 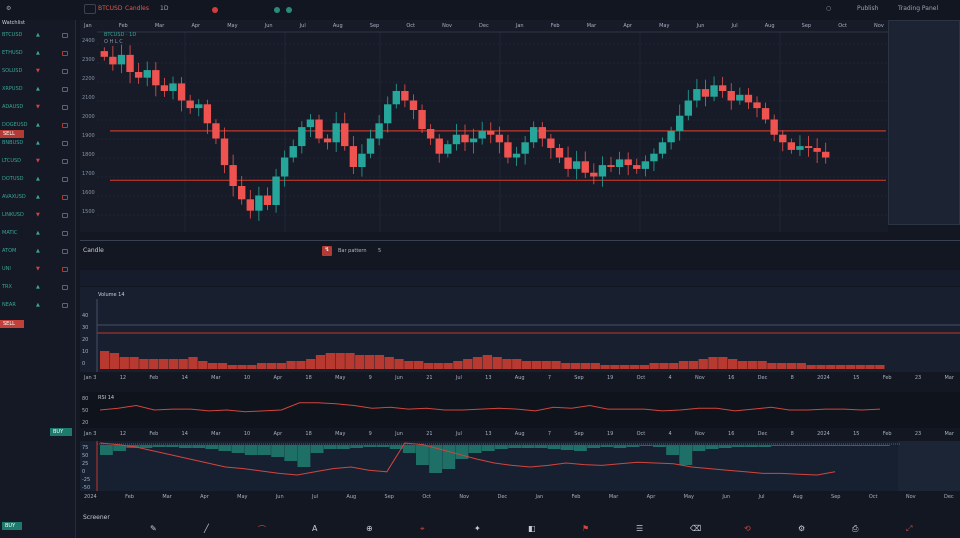 What do you see at coordinates (12, 89) in the screenshot?
I see `watchlist-item: XRPUSD` at bounding box center [12, 89].